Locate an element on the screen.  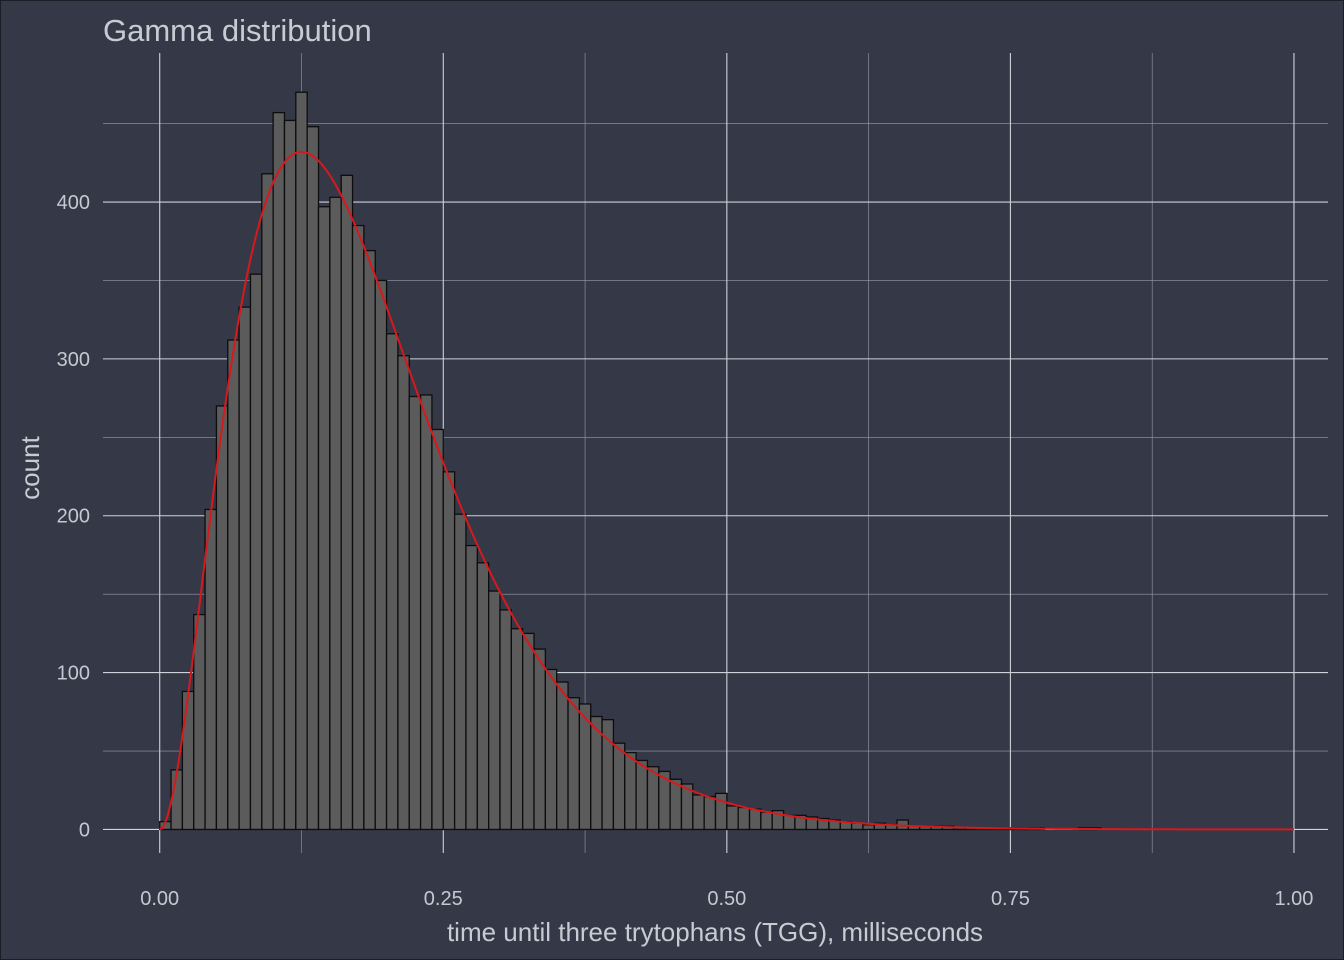
y-tick-label: 400 is located at coordinates (73, 203).